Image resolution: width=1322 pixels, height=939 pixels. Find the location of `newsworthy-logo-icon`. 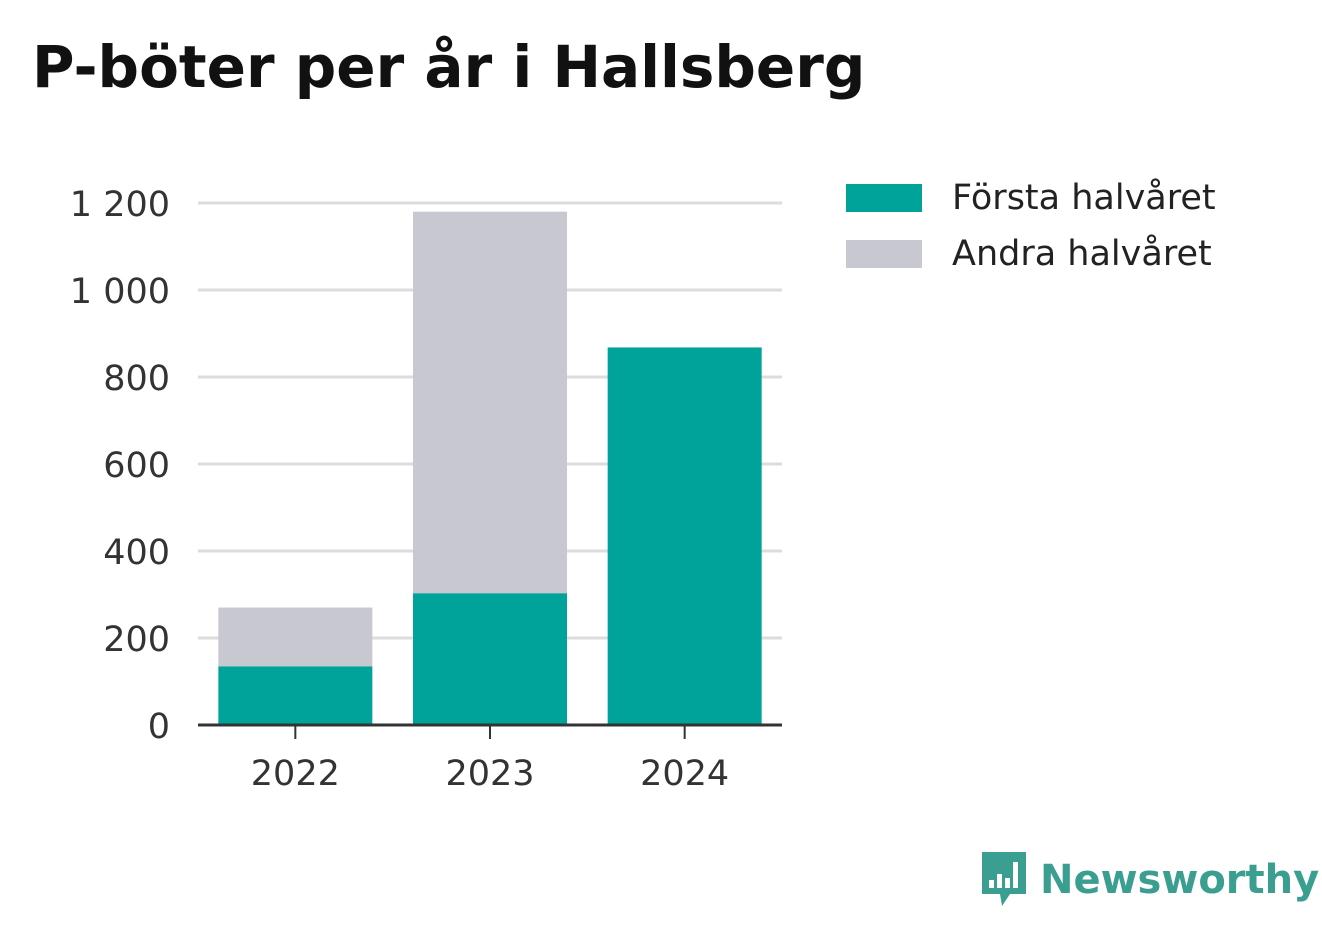

newsworthy-logo-icon is located at coordinates (1004, 879).